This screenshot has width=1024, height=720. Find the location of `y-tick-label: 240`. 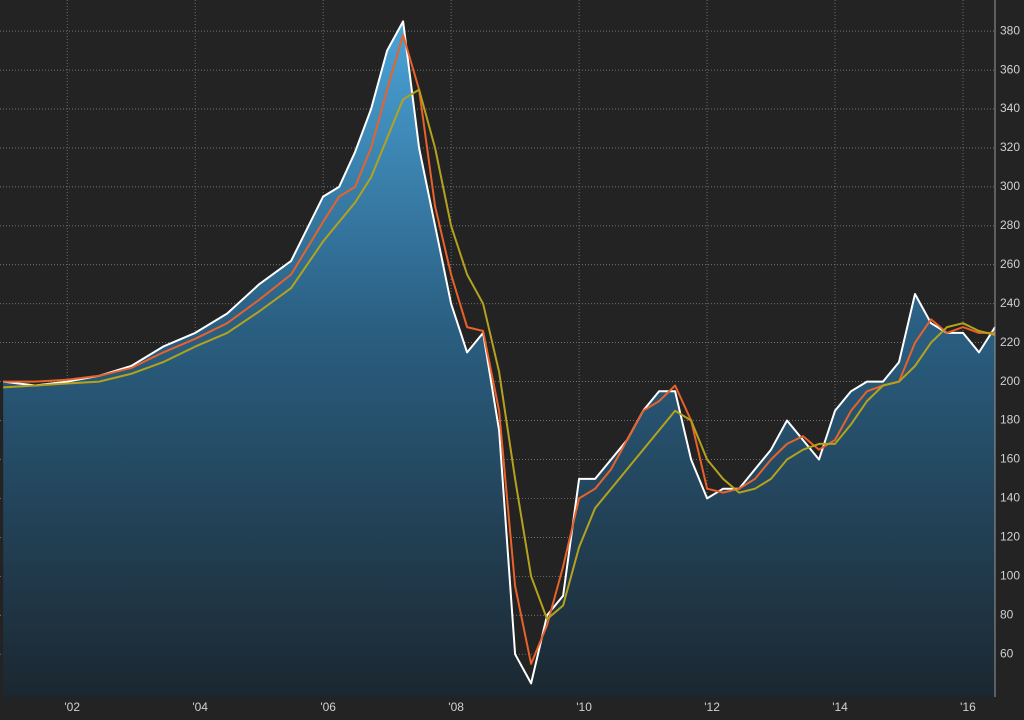

y-tick-label: 240 is located at coordinates (1010, 303).